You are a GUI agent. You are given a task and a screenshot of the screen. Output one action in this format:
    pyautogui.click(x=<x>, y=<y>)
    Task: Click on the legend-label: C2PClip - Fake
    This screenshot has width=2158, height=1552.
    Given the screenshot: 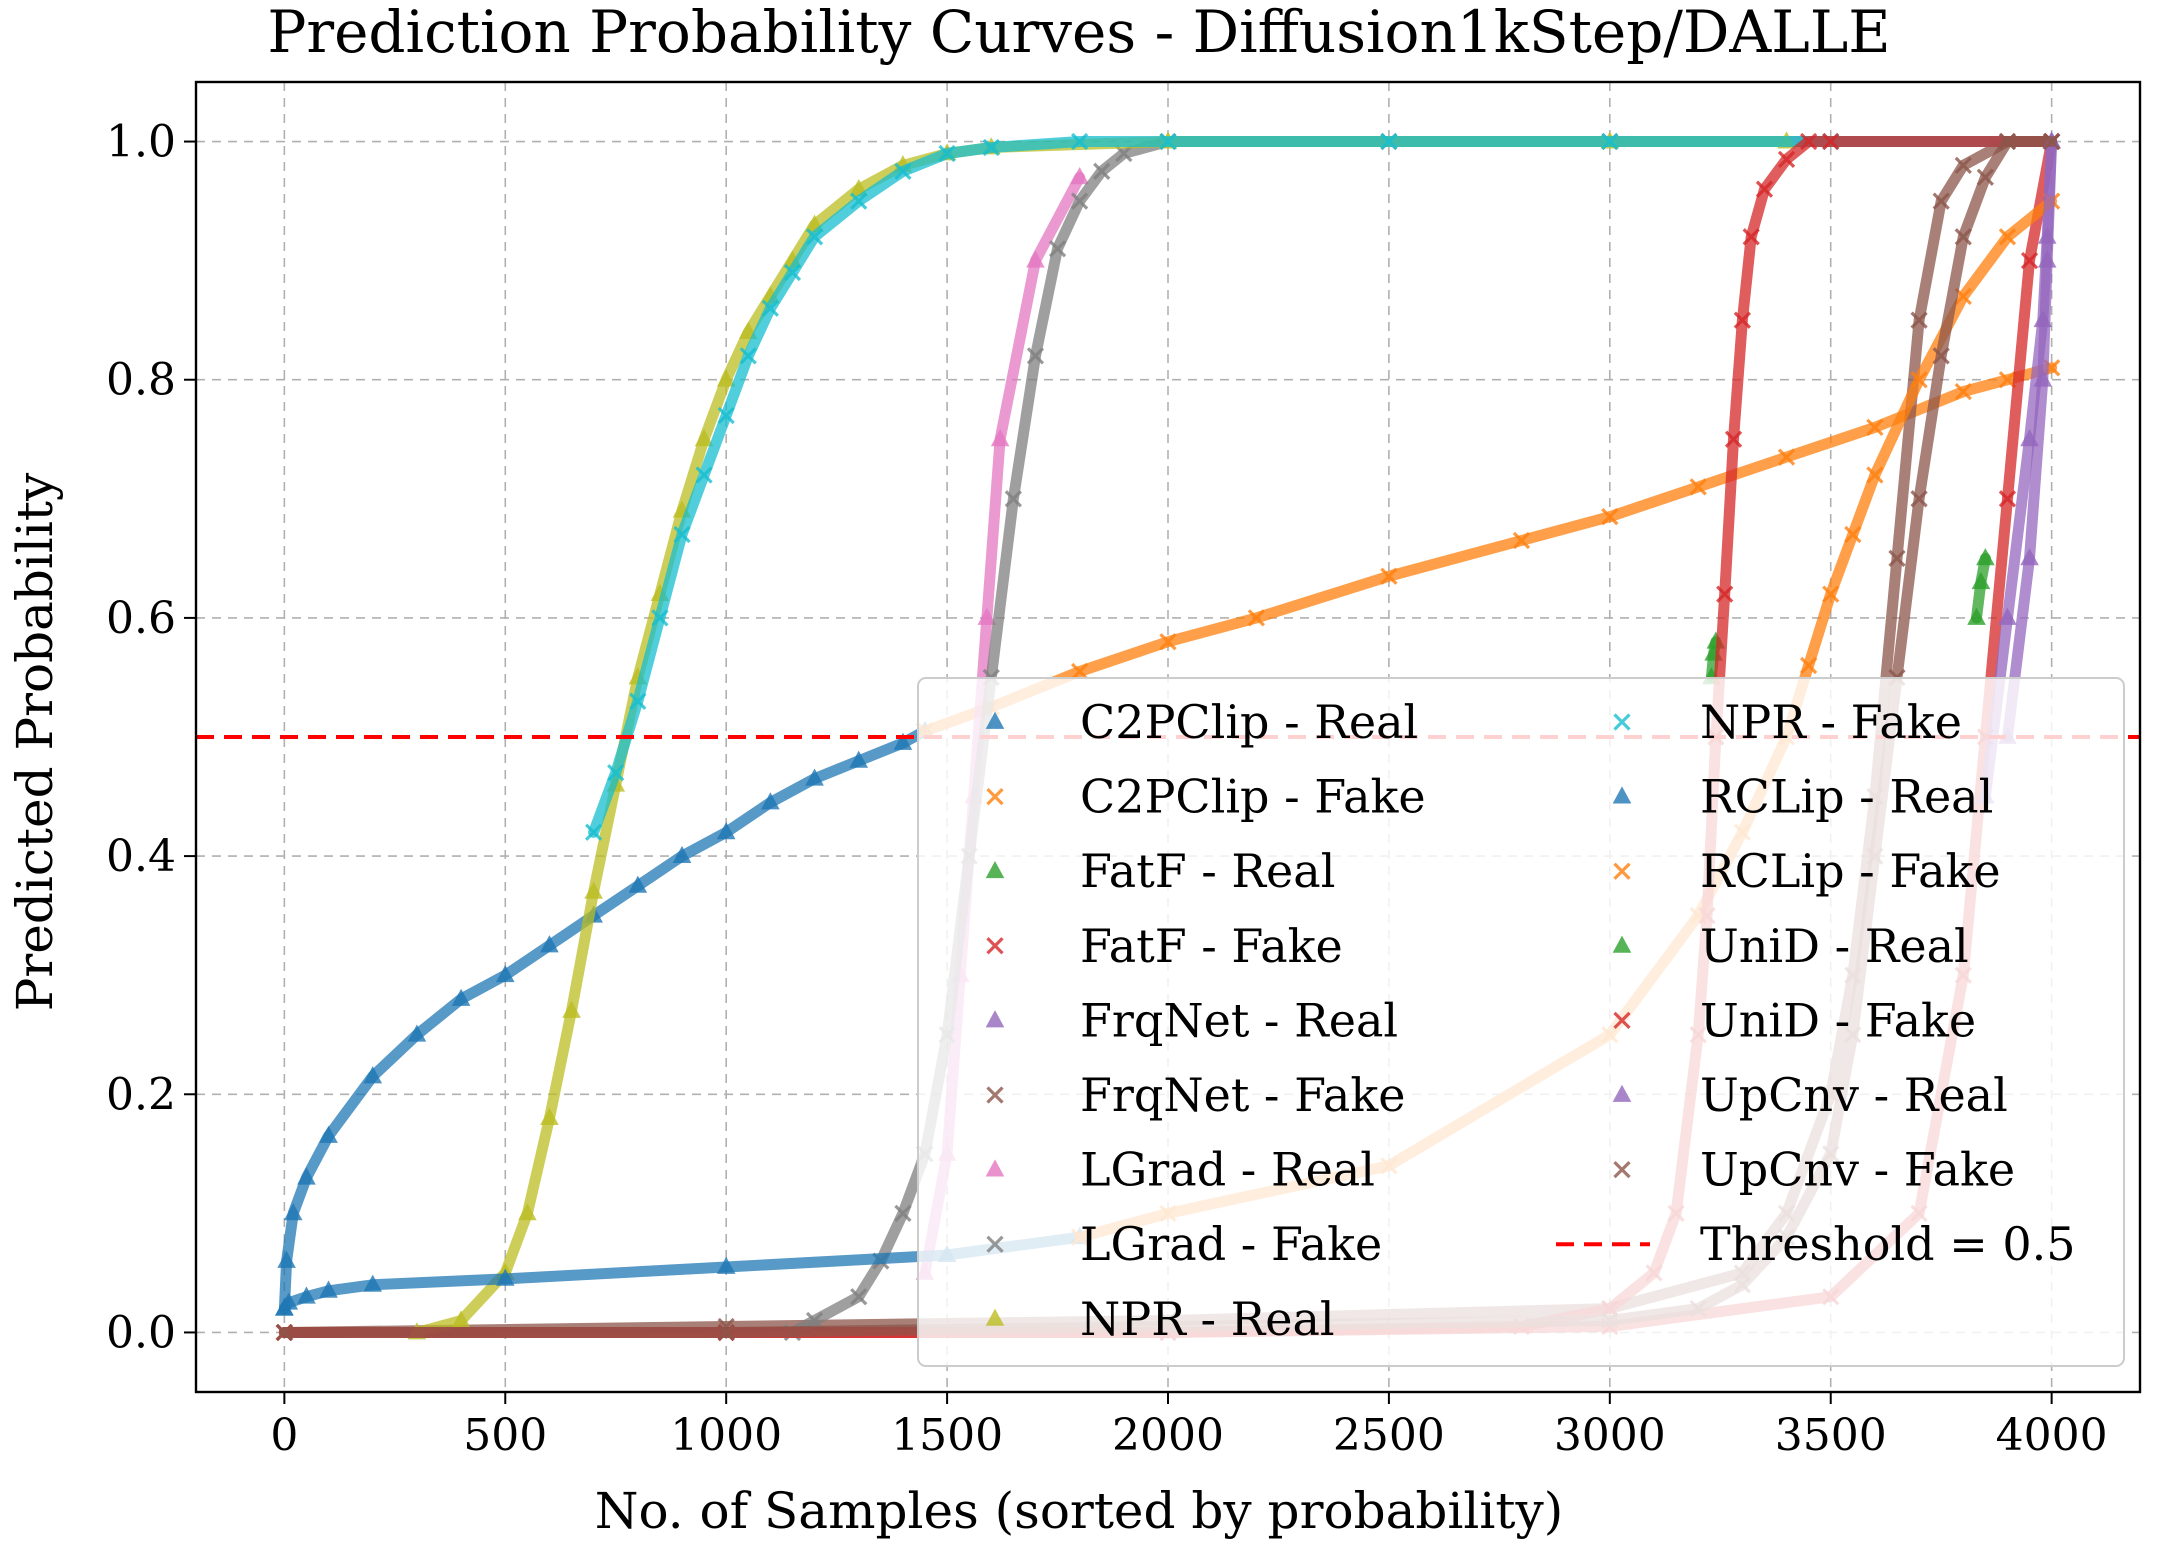 What is the action you would take?
    pyautogui.click(x=1253, y=797)
    